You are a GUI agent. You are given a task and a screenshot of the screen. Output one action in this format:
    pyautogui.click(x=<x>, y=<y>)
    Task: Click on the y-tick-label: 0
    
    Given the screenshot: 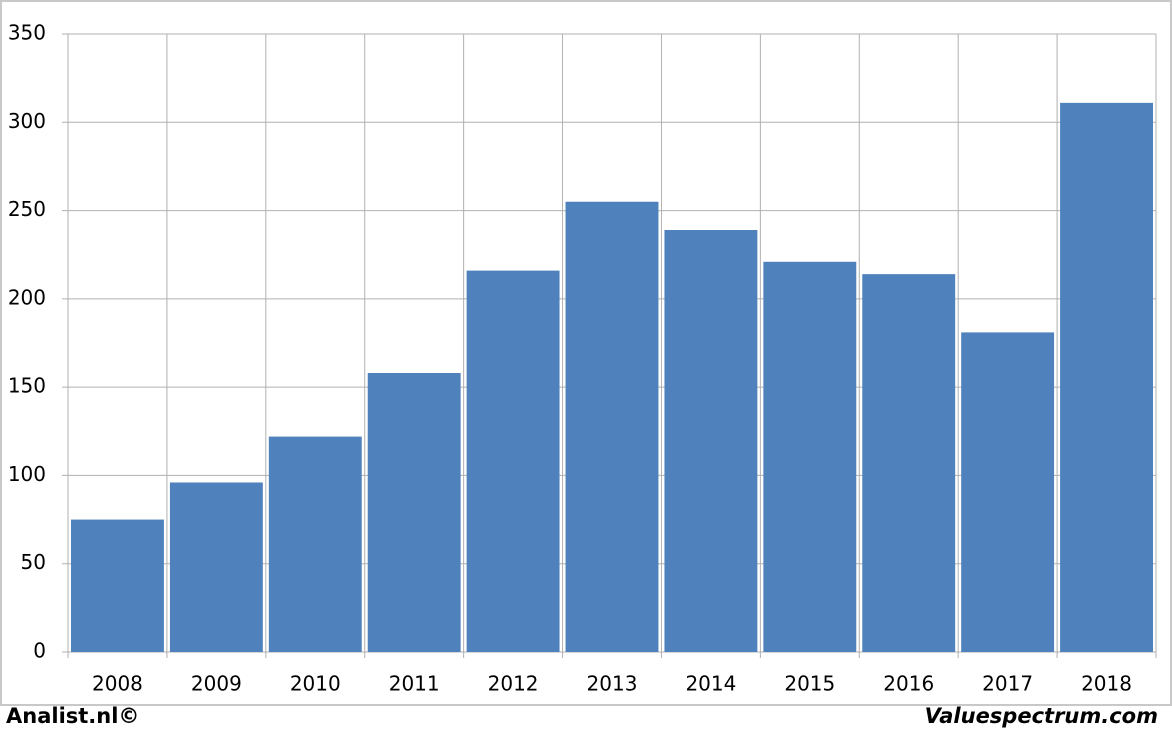 What is the action you would take?
    pyautogui.click(x=39, y=651)
    